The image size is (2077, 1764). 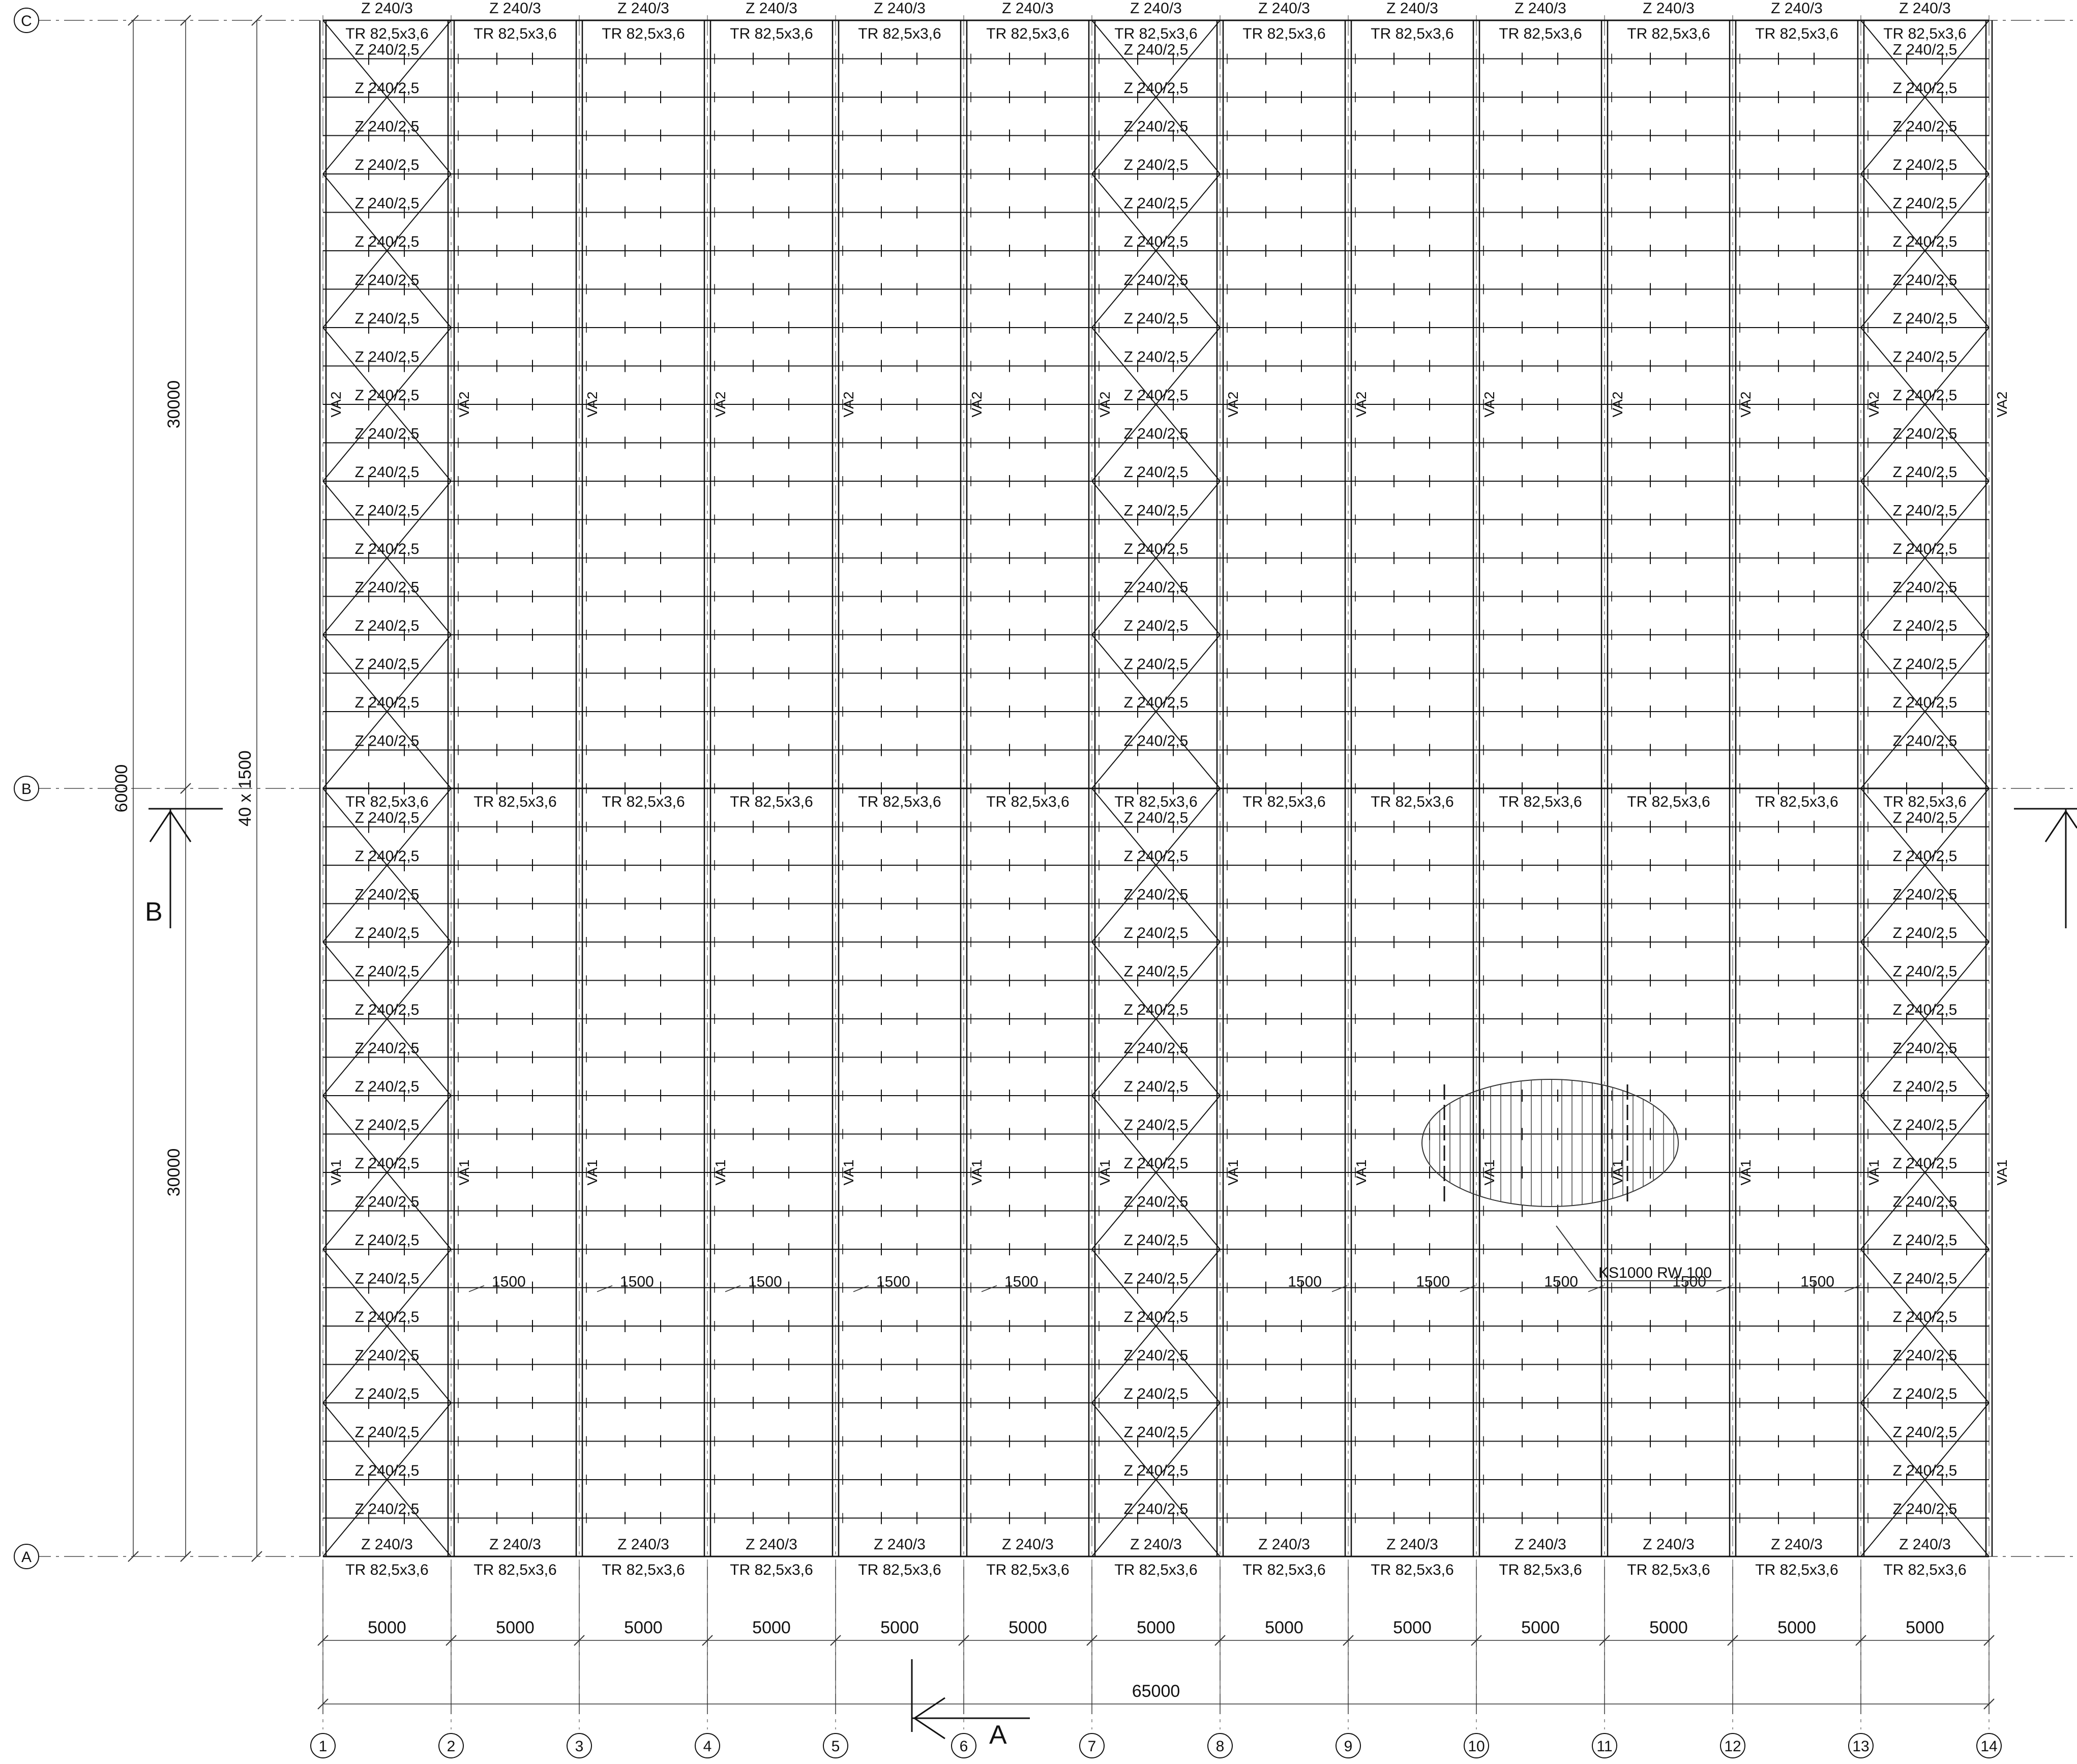 What do you see at coordinates (2046, 868) in the screenshot?
I see `section-mark-b-right` at bounding box center [2046, 868].